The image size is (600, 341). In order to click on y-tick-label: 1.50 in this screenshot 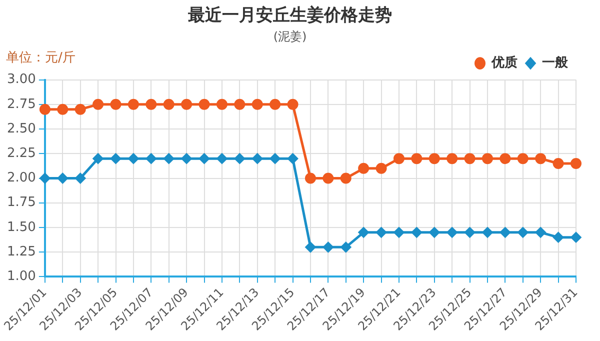, I will do `click(21, 227)`.